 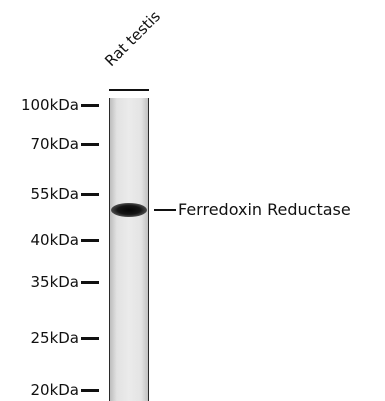 I want to click on marker-label: 40kDa, so click(x=54, y=240).